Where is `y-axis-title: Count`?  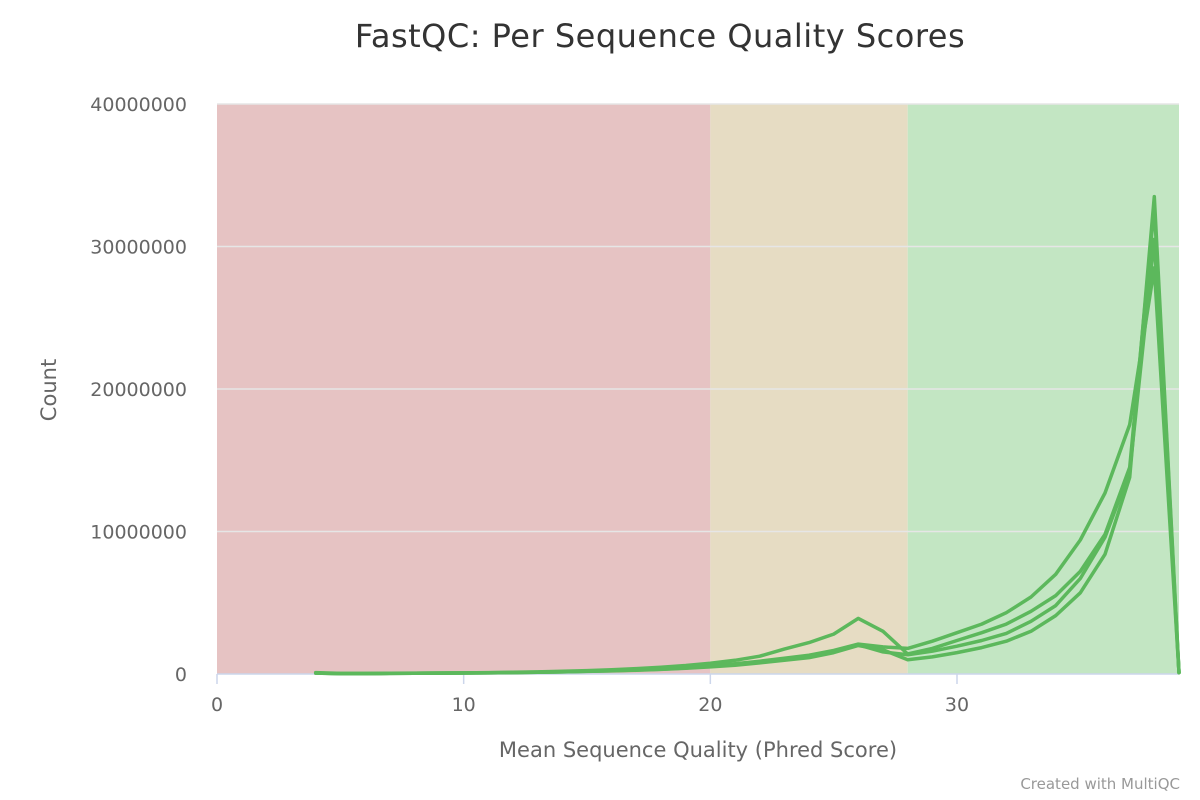 y-axis-title: Count is located at coordinates (49, 390).